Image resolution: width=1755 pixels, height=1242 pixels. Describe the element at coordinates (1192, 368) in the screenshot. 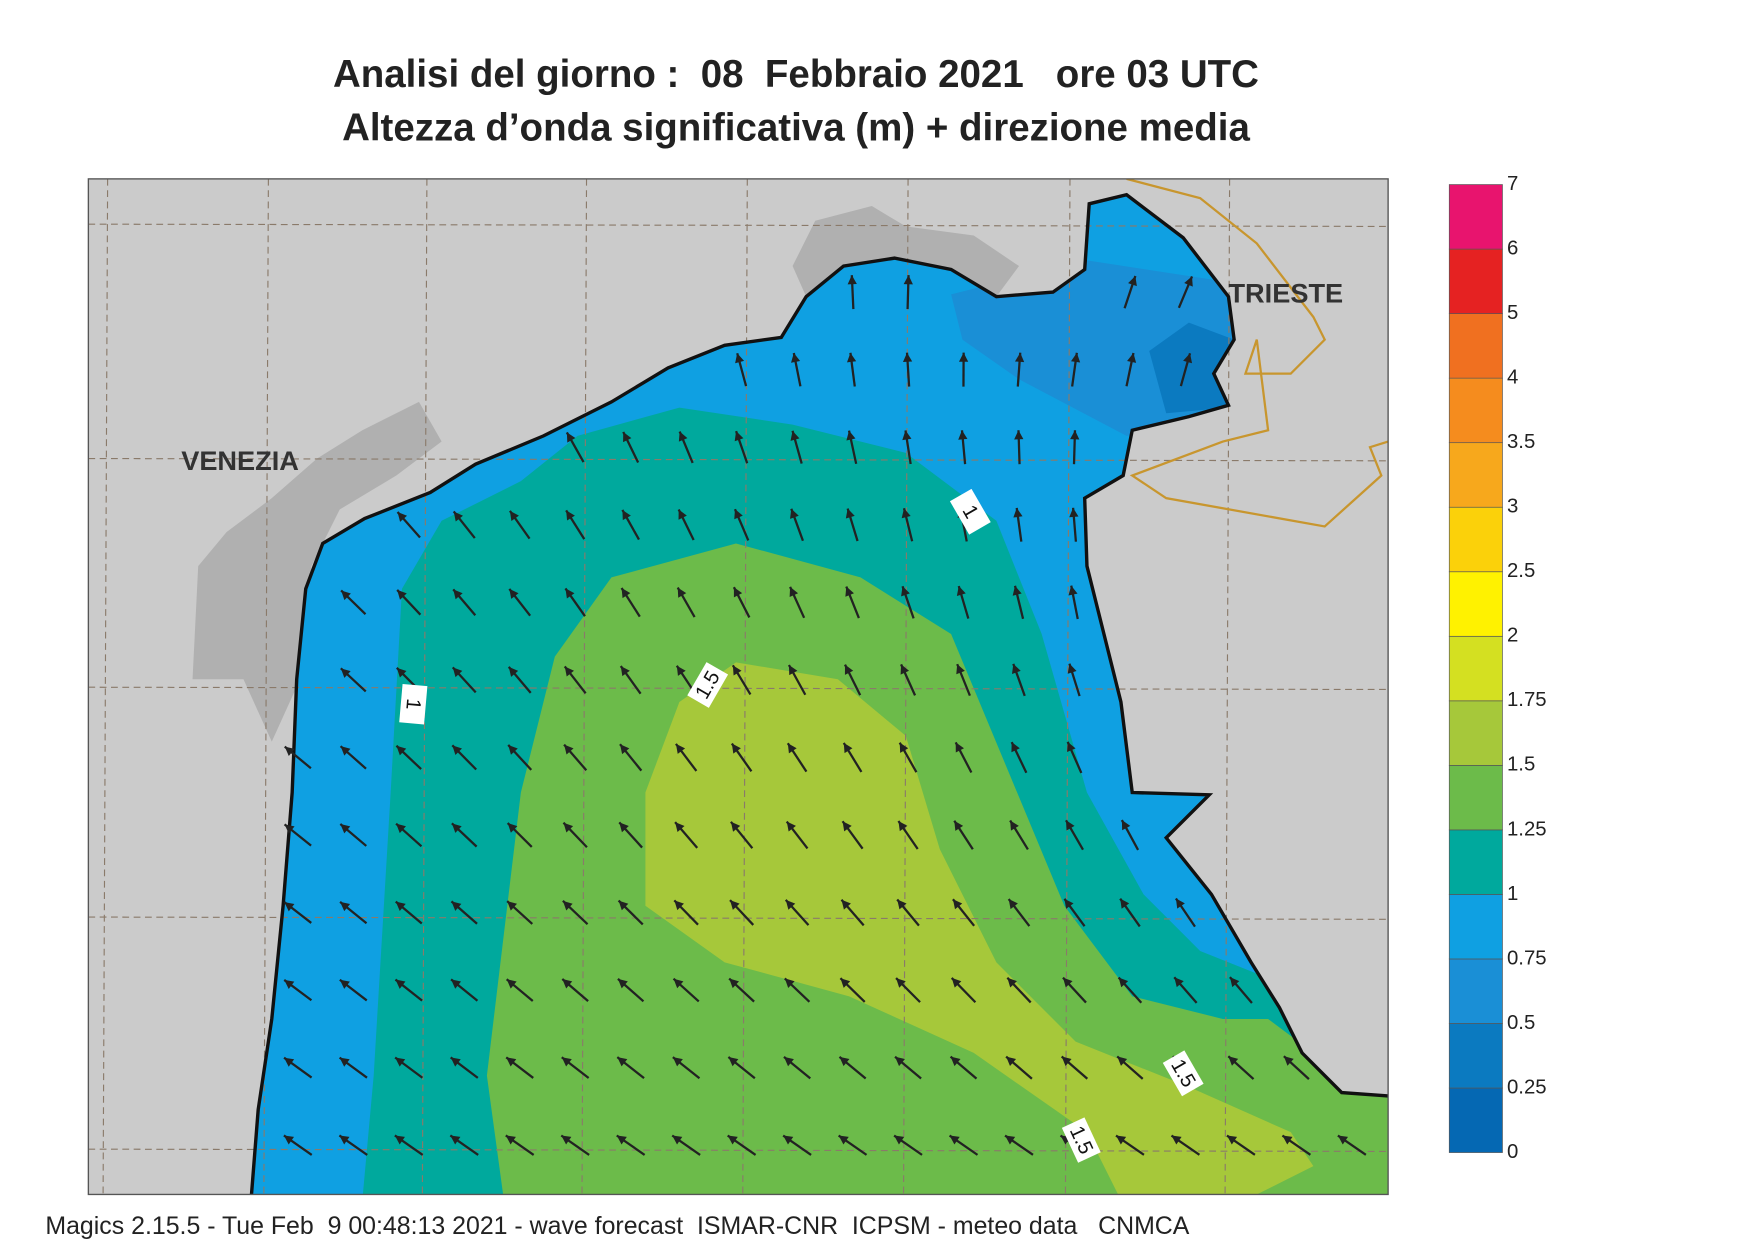

I see `wave-zone` at that location.